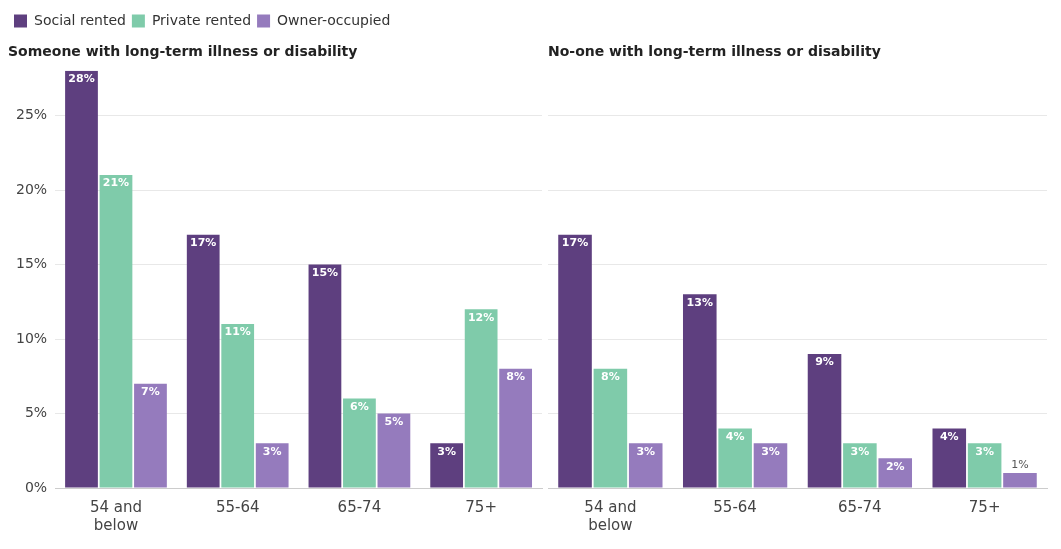  What do you see at coordinates (359, 406) in the screenshot?
I see `data-label: 6%` at bounding box center [359, 406].